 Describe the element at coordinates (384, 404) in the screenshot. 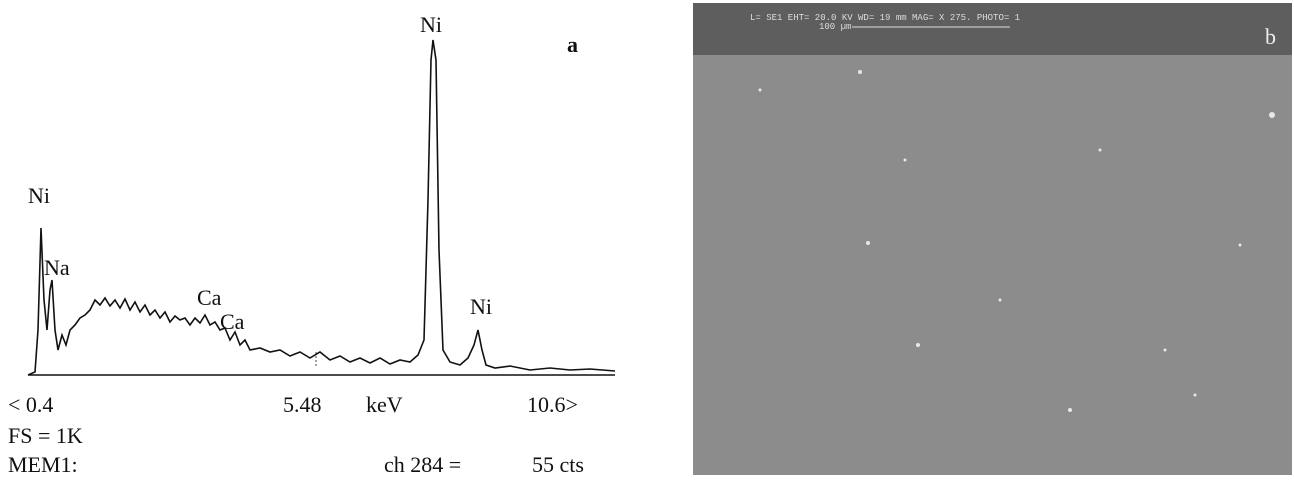

I see `axis-unit: keV` at that location.